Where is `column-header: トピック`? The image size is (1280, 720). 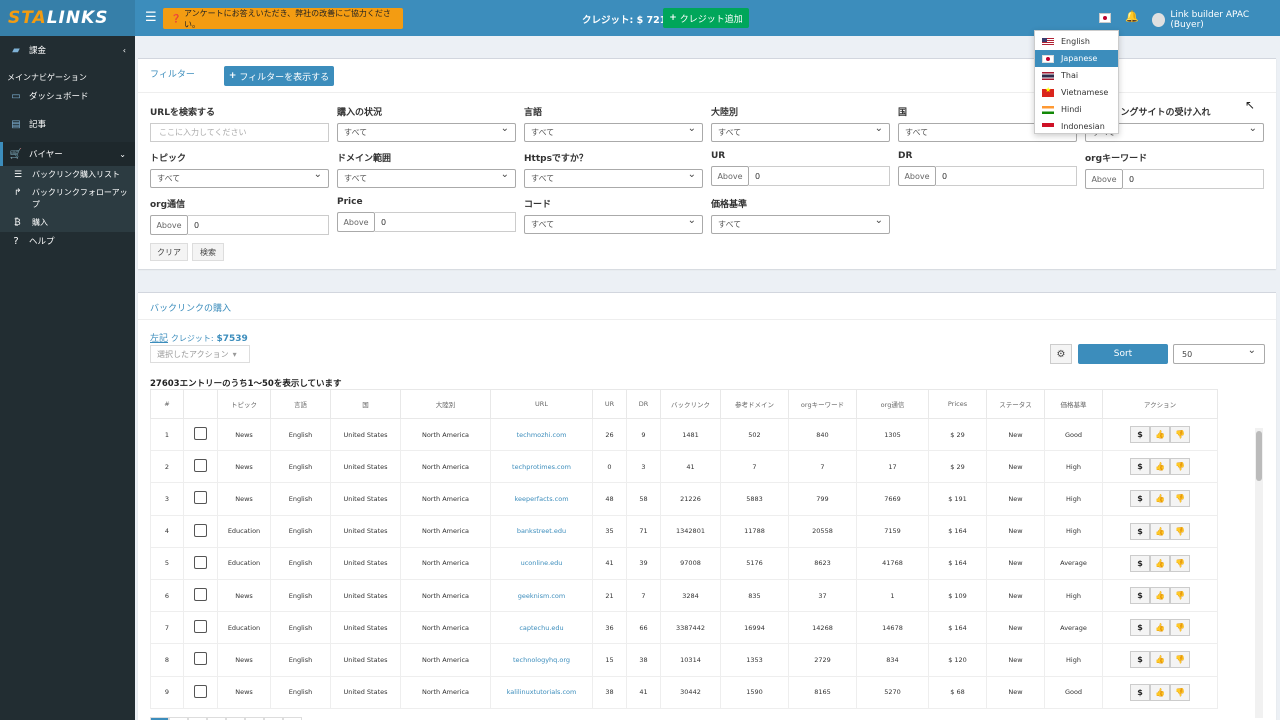 column-header: トピック is located at coordinates (244, 404).